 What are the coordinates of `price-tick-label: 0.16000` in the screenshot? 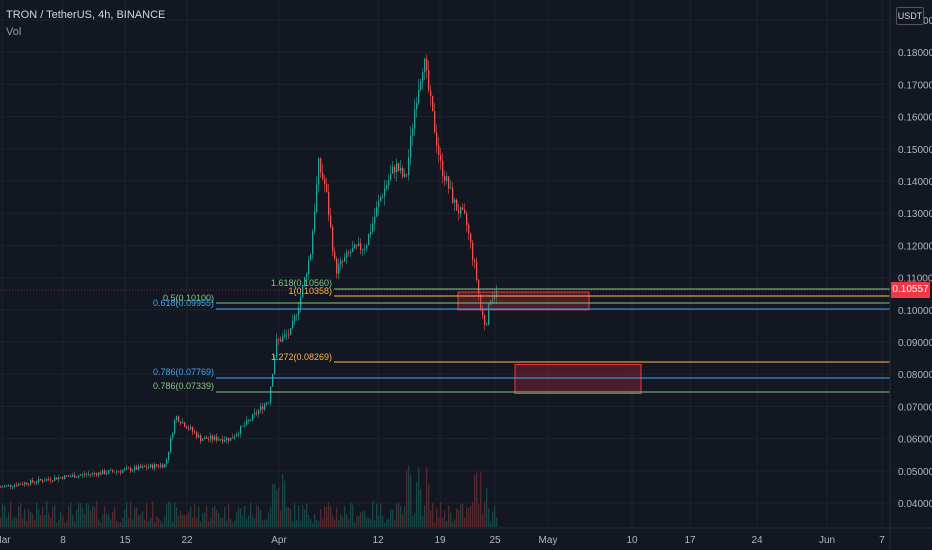 It's located at (915, 118).